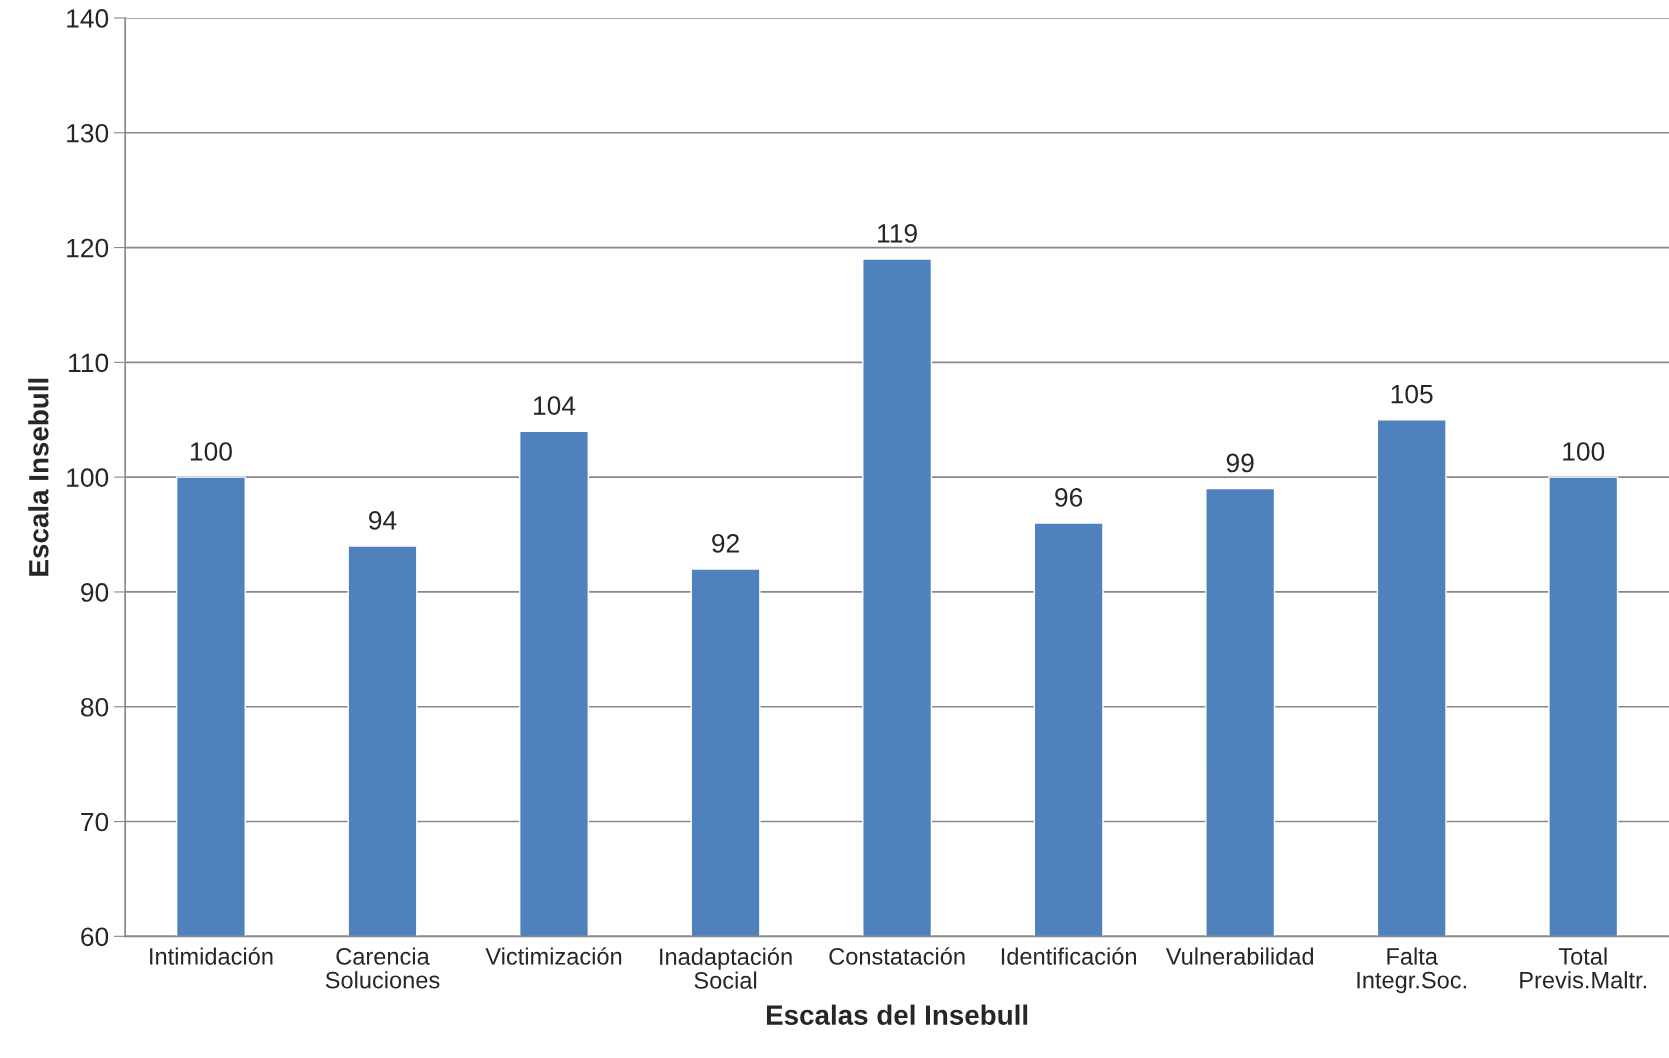  Describe the element at coordinates (88, 18) in the screenshot. I see `y-tick-label: 140` at that location.